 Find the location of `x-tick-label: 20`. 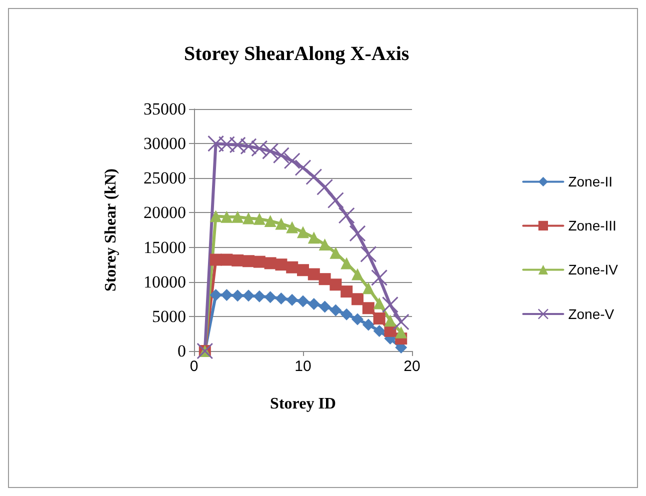

x-tick-label: 20 is located at coordinates (412, 366).